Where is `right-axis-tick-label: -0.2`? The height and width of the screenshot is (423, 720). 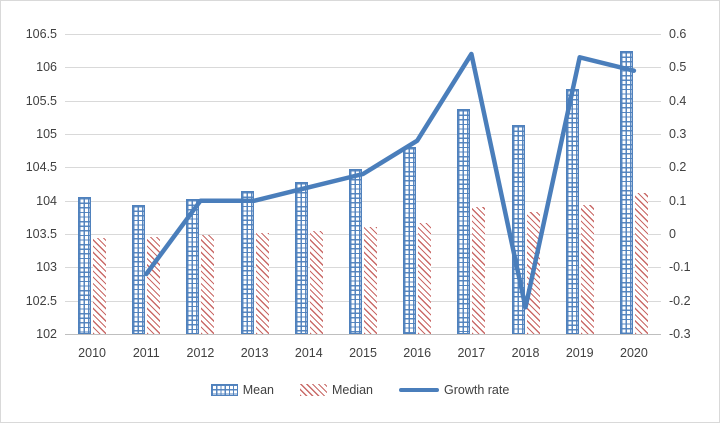 right-axis-tick-label: -0.2 is located at coordinates (680, 300).